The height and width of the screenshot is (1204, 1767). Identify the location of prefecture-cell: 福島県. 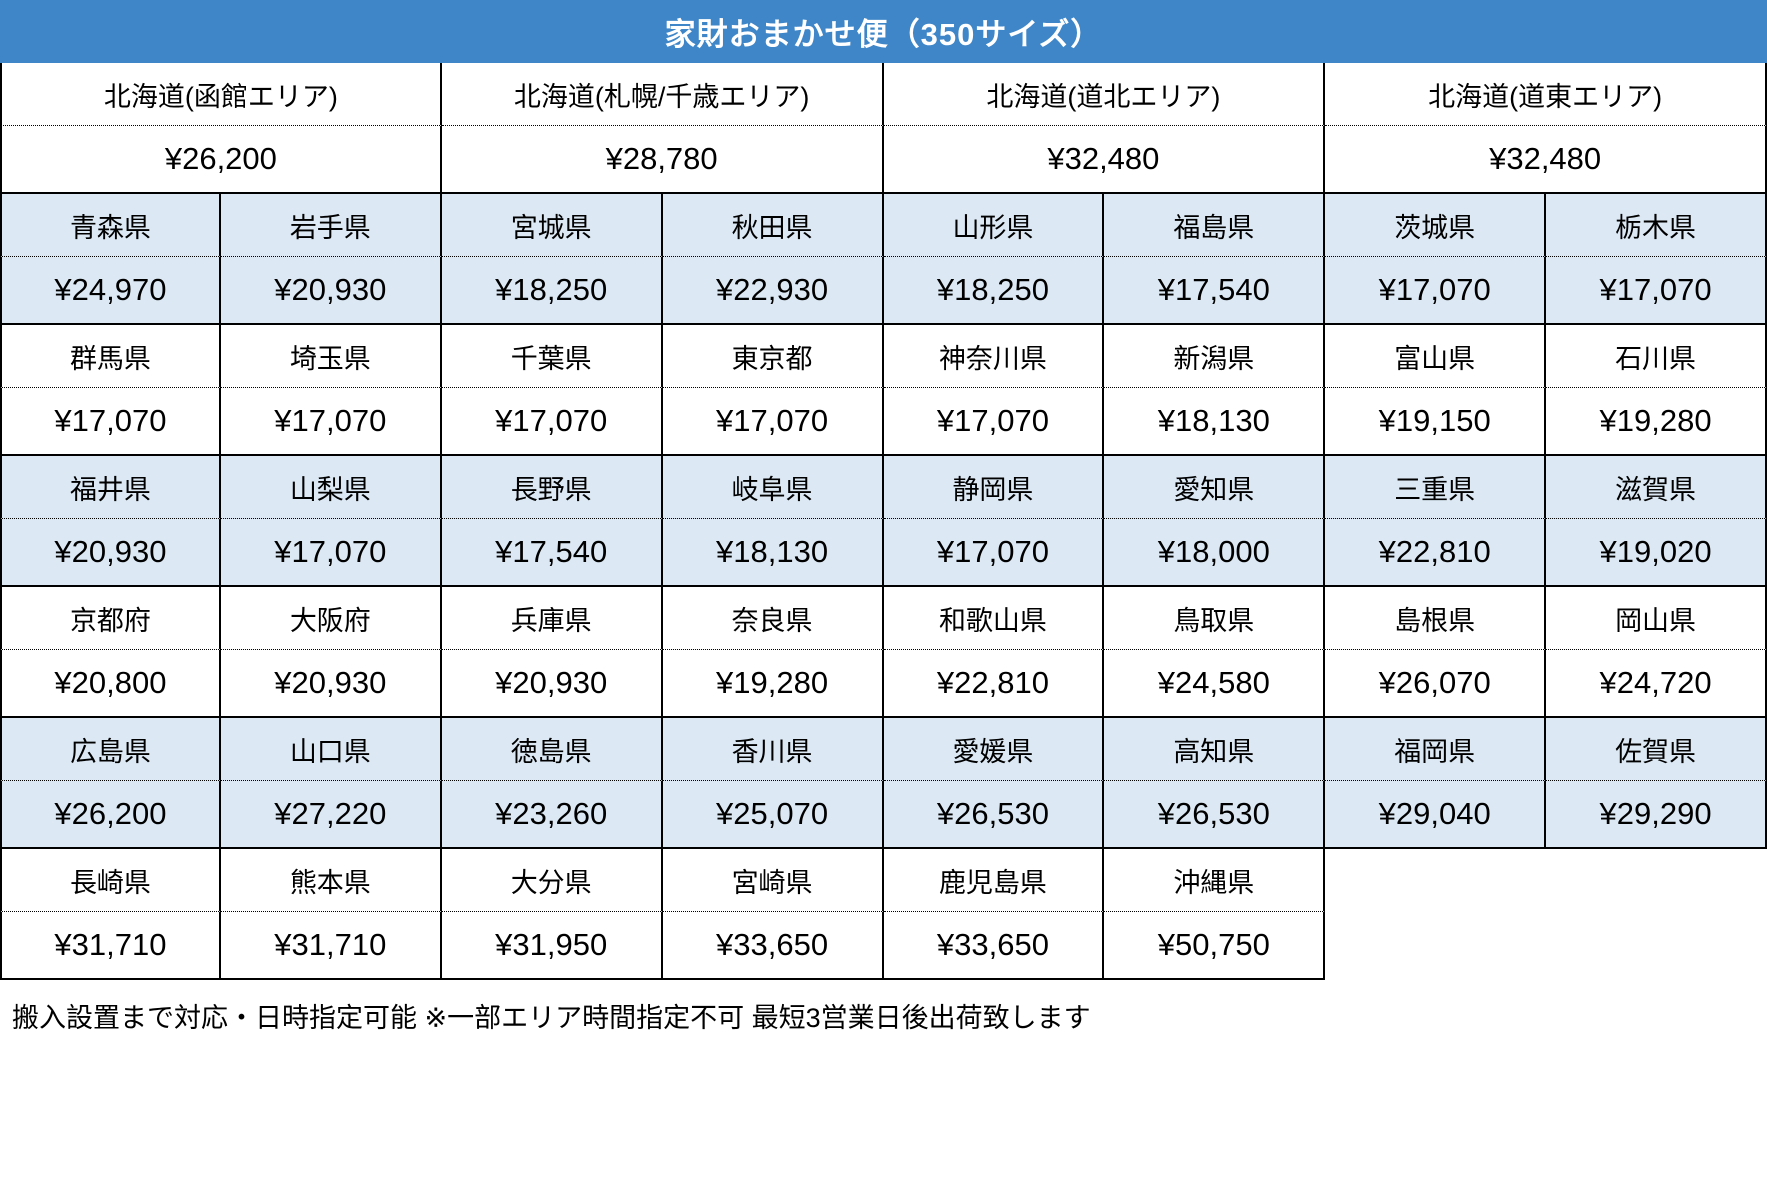
(1215, 225).